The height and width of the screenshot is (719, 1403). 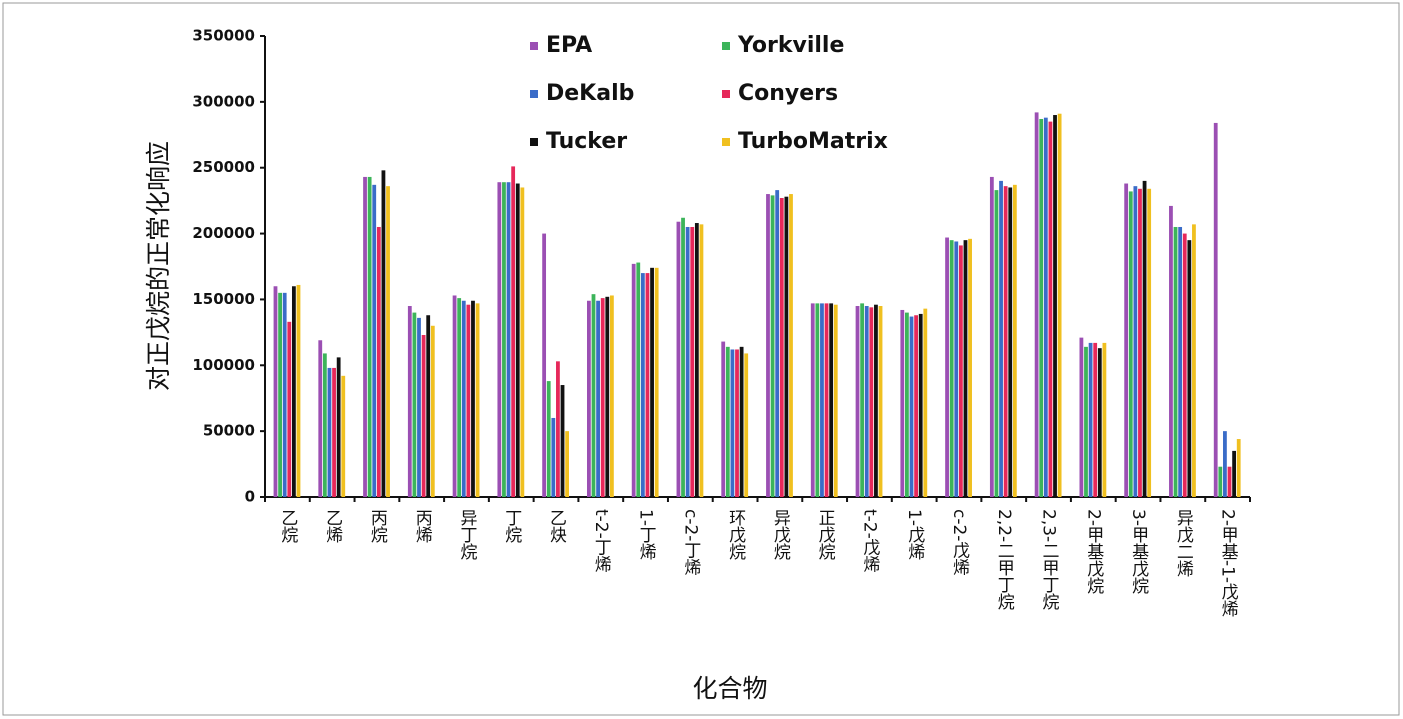 What do you see at coordinates (229, 431) in the screenshot?
I see `y-tick-label: 50000` at bounding box center [229, 431].